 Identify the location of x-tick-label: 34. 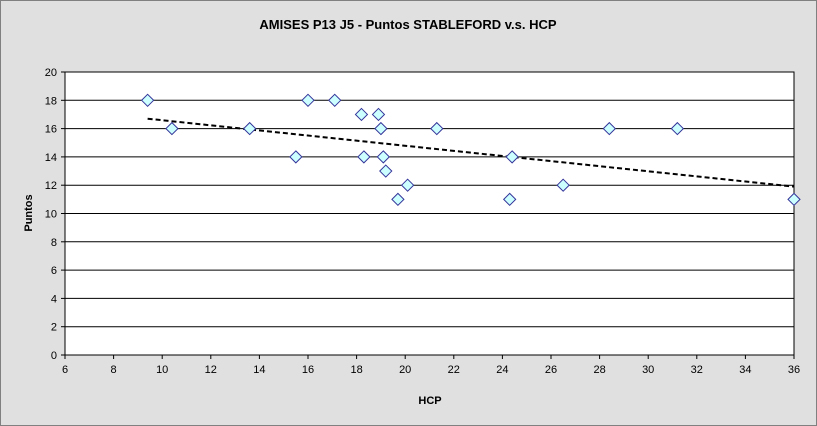
(745, 370).